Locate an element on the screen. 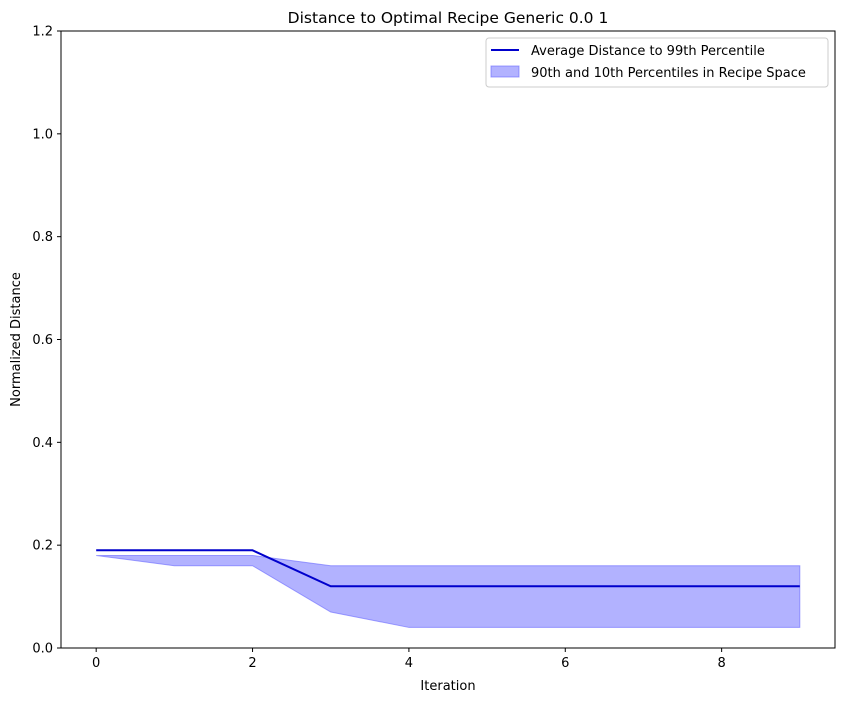 This screenshot has height=701, width=846. legend-label-line: Average Distance to 99th Percentile is located at coordinates (648, 51).